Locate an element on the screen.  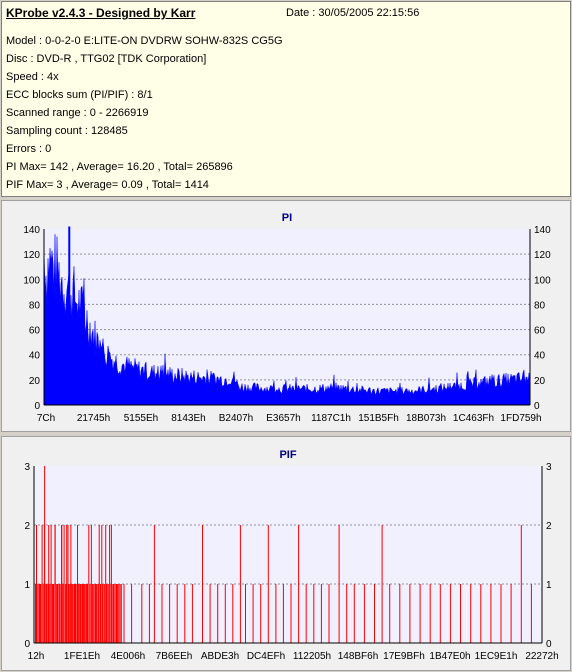
x-tick-label: 1C463Fh is located at coordinates (473, 418).